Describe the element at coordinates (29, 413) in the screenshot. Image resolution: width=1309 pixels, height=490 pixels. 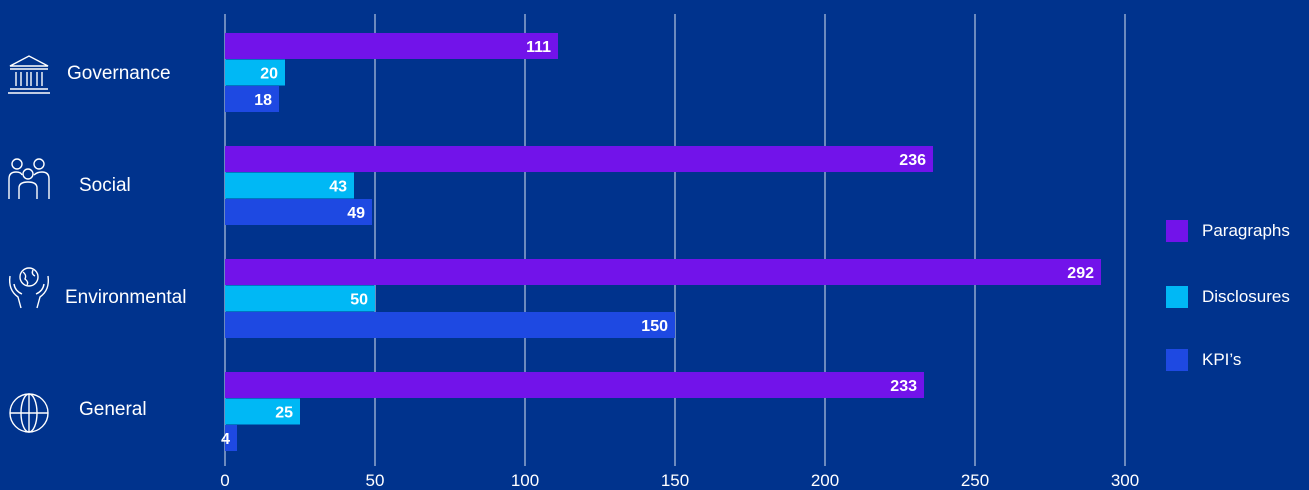
I see `globe-icon` at that location.